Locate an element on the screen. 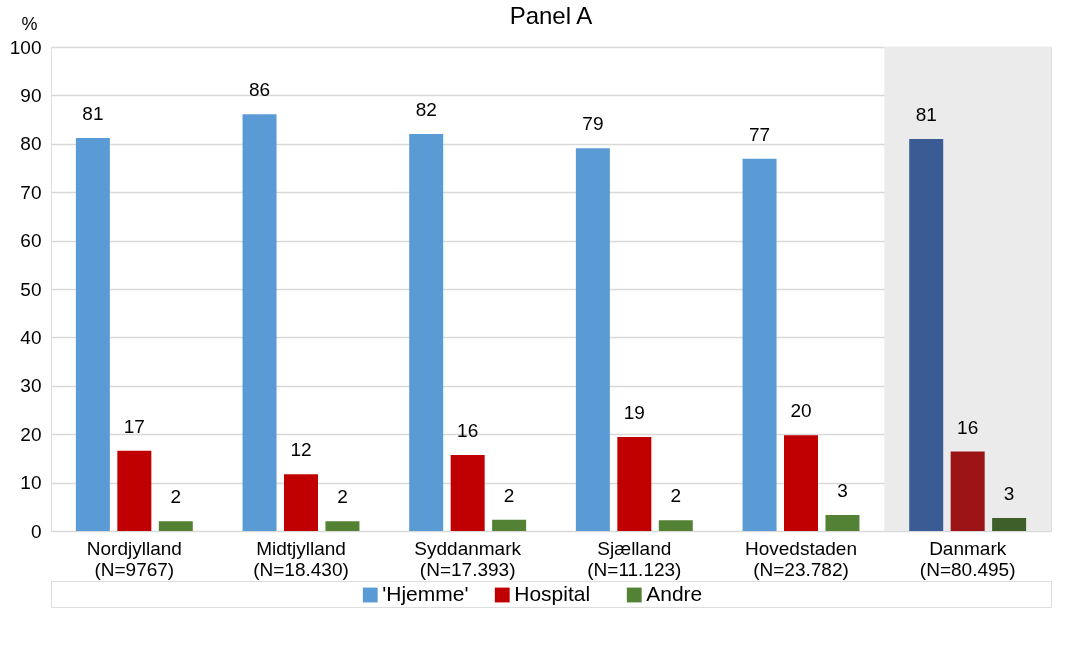 The height and width of the screenshot is (656, 1076). y-tick-label: 70 is located at coordinates (31, 192).